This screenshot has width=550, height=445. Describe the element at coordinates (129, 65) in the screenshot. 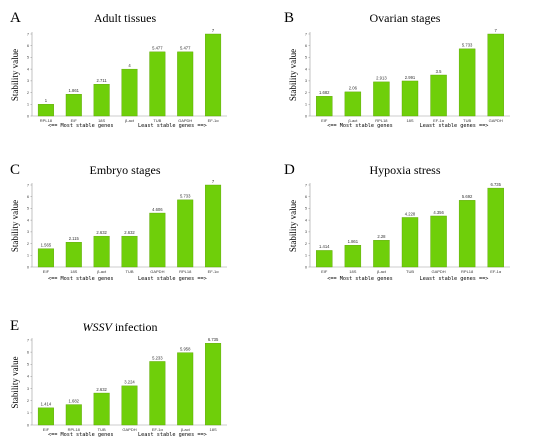

I see `bar-value-label: 4` at that location.